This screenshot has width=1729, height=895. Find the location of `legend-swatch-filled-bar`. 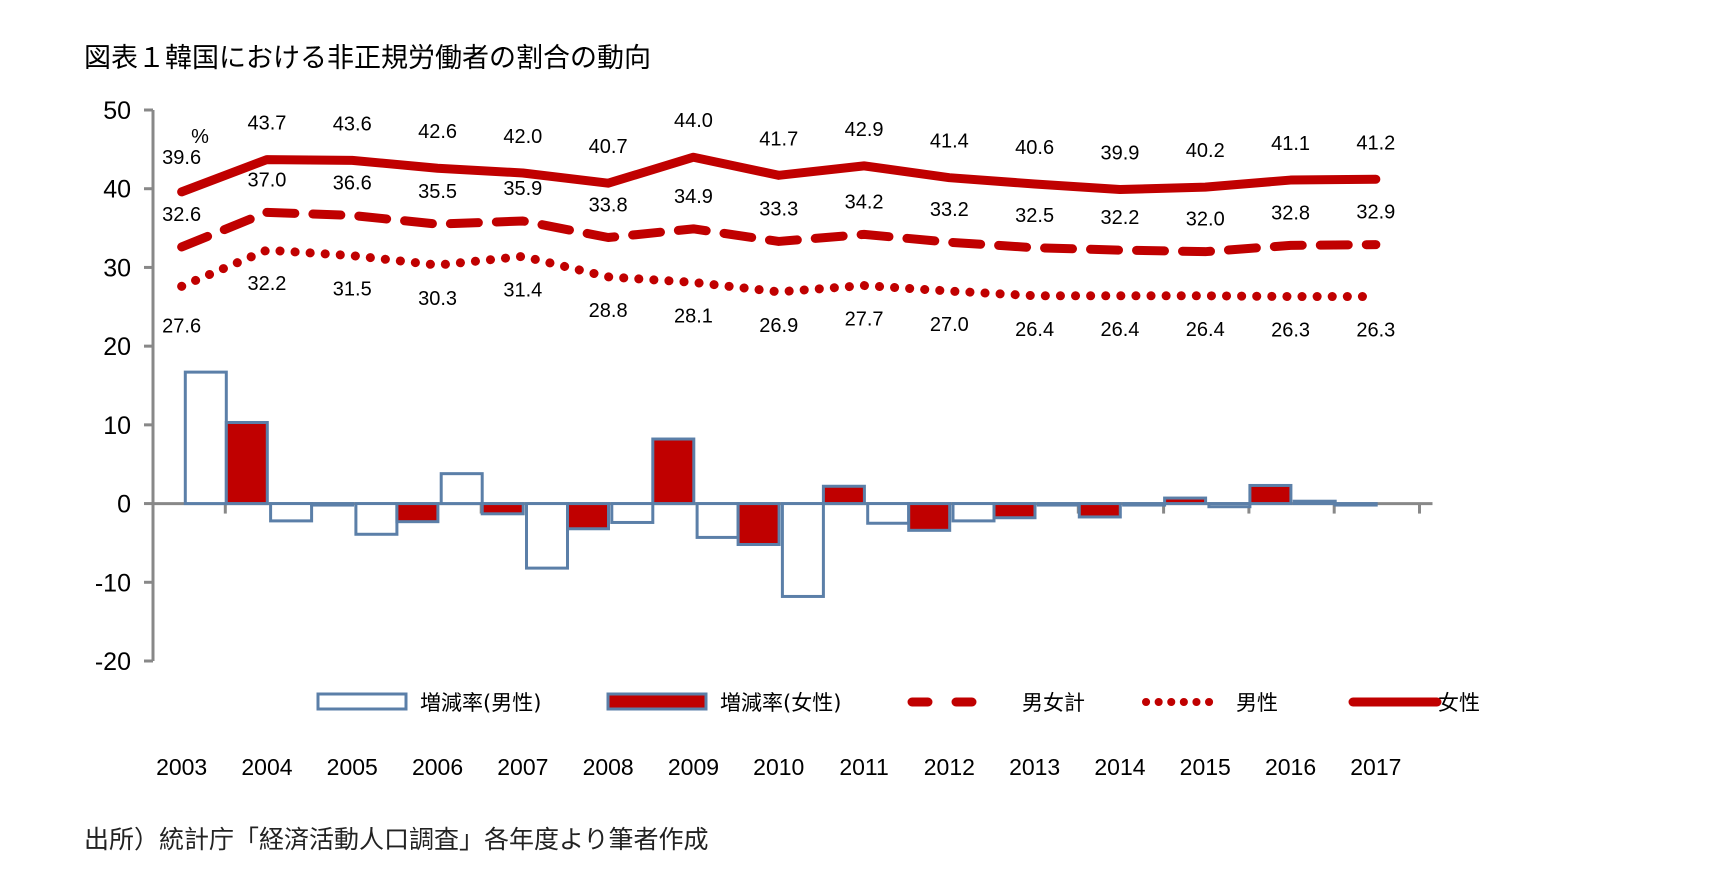

legend-swatch-filled-bar is located at coordinates (657, 701).